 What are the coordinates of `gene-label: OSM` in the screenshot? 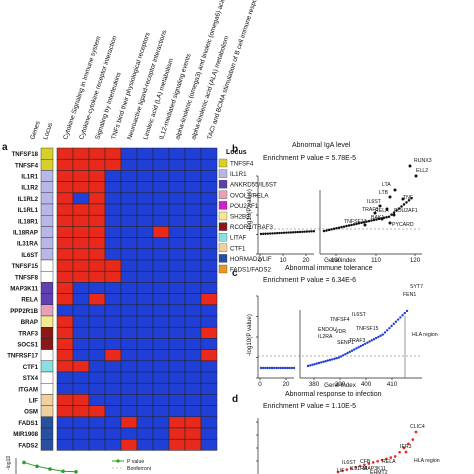 It's located at (31, 412).